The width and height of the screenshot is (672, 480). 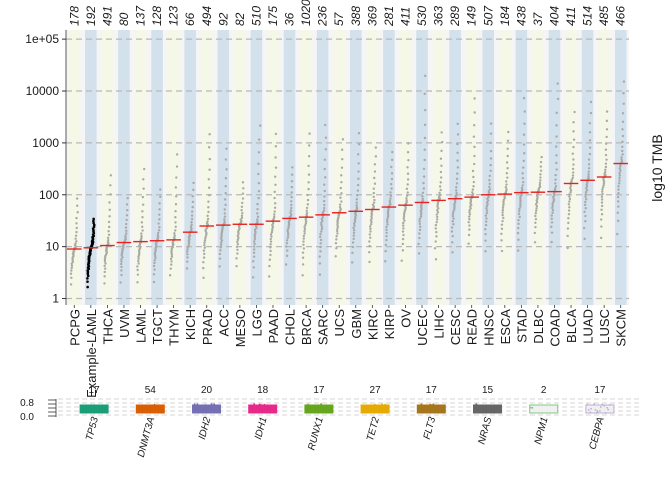 I want to click on sample-size-label: 466, so click(x=621, y=16).